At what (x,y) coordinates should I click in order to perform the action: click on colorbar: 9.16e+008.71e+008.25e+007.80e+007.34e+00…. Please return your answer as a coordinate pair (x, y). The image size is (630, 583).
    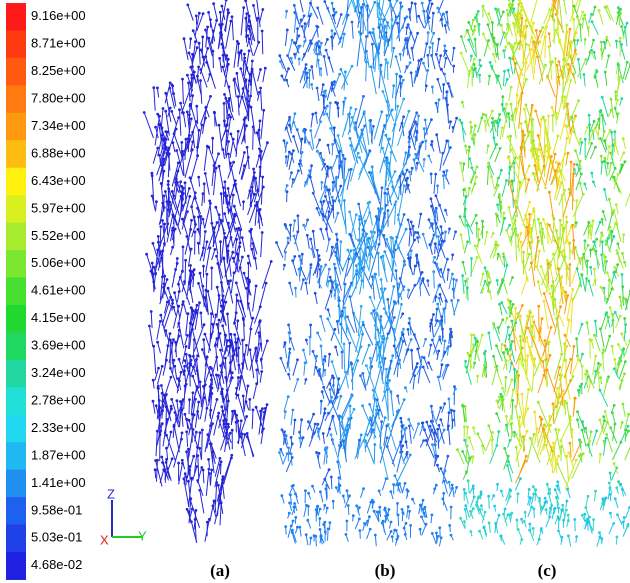
    Looking at the image, I should click on (46, 291).